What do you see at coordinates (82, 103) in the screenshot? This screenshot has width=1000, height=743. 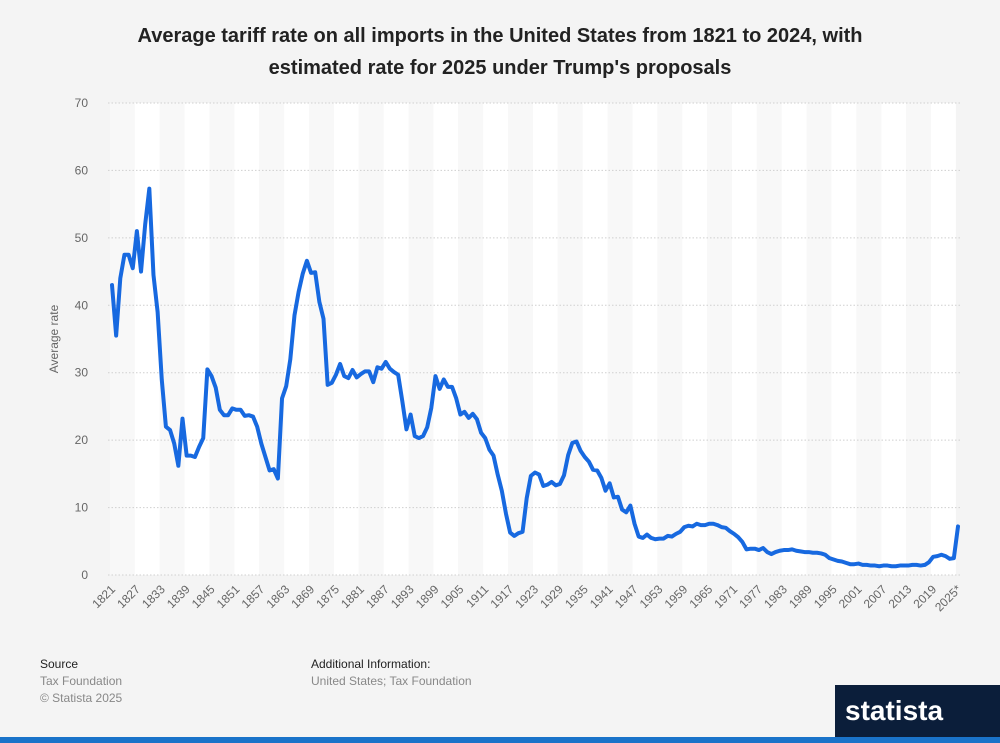 I see `y-tick-label: 70` at bounding box center [82, 103].